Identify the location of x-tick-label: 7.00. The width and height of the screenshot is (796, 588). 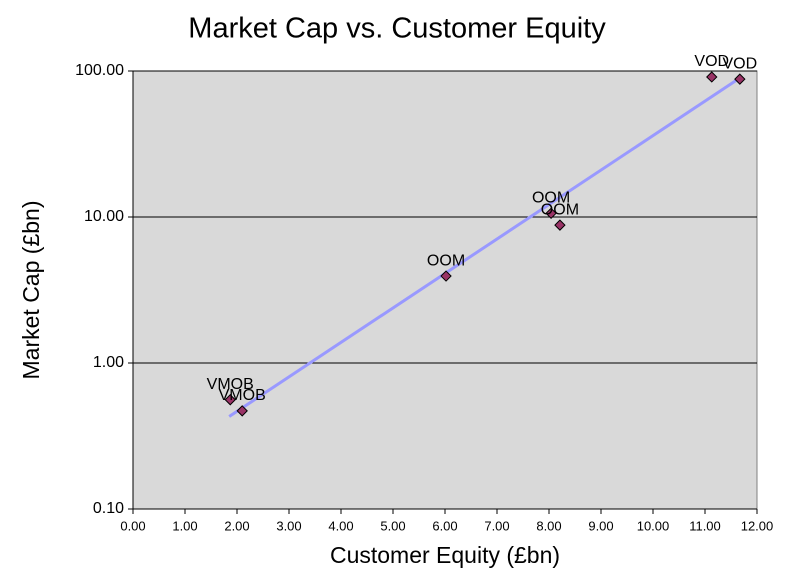
(496, 525).